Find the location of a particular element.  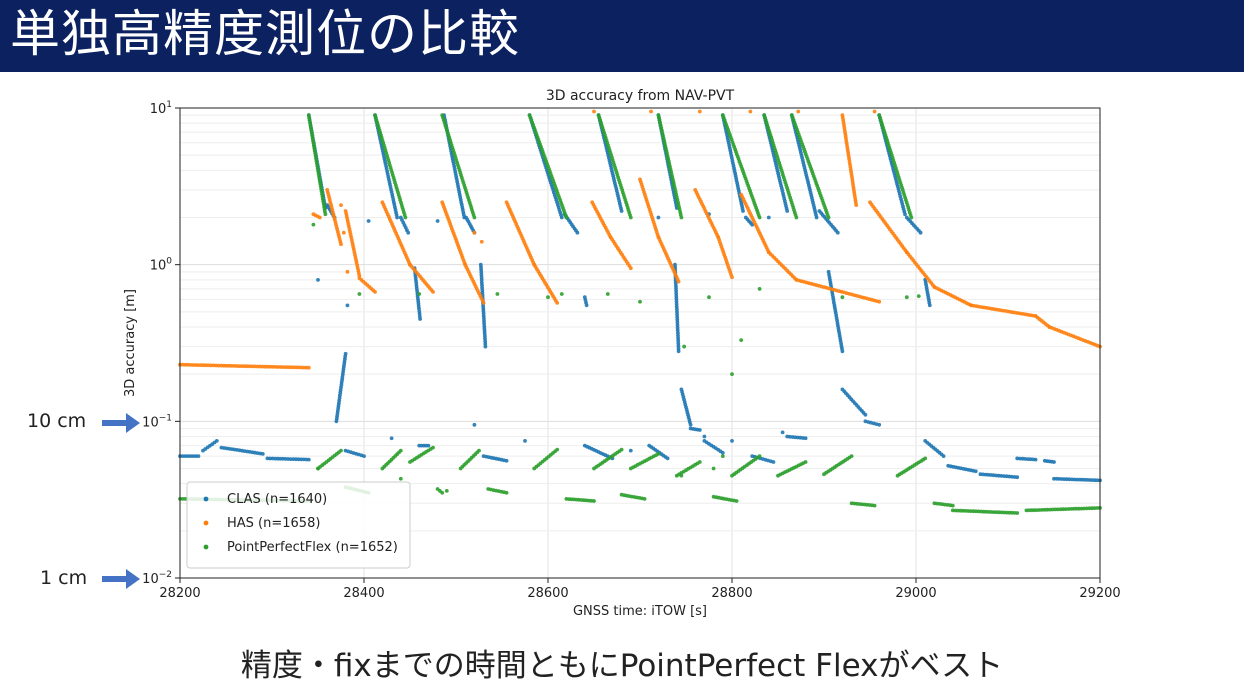

legend-label: CLAS (n=1640) is located at coordinates (277, 499).